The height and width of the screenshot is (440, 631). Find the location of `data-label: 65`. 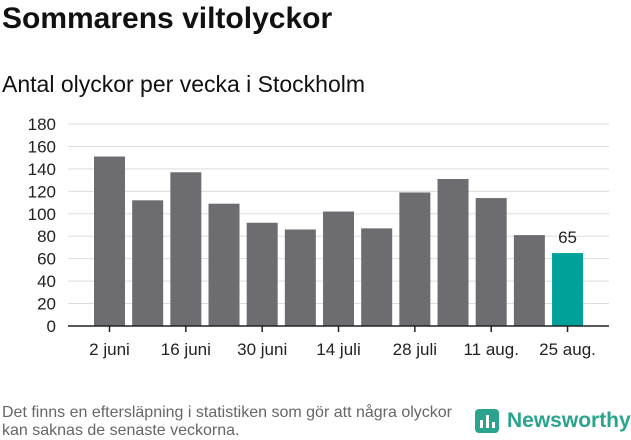

data-label: 65 is located at coordinates (567, 237).